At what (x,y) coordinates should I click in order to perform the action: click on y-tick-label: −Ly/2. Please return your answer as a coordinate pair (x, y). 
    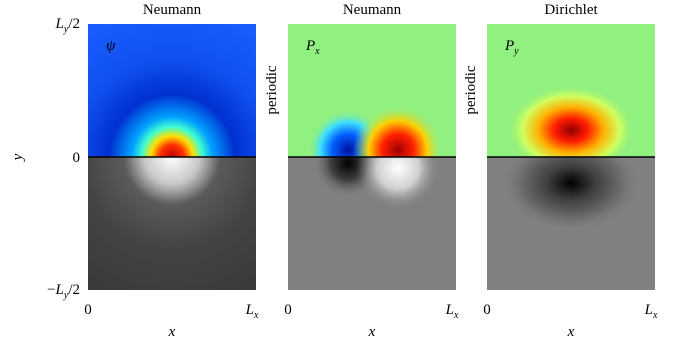
    Looking at the image, I should click on (63, 291).